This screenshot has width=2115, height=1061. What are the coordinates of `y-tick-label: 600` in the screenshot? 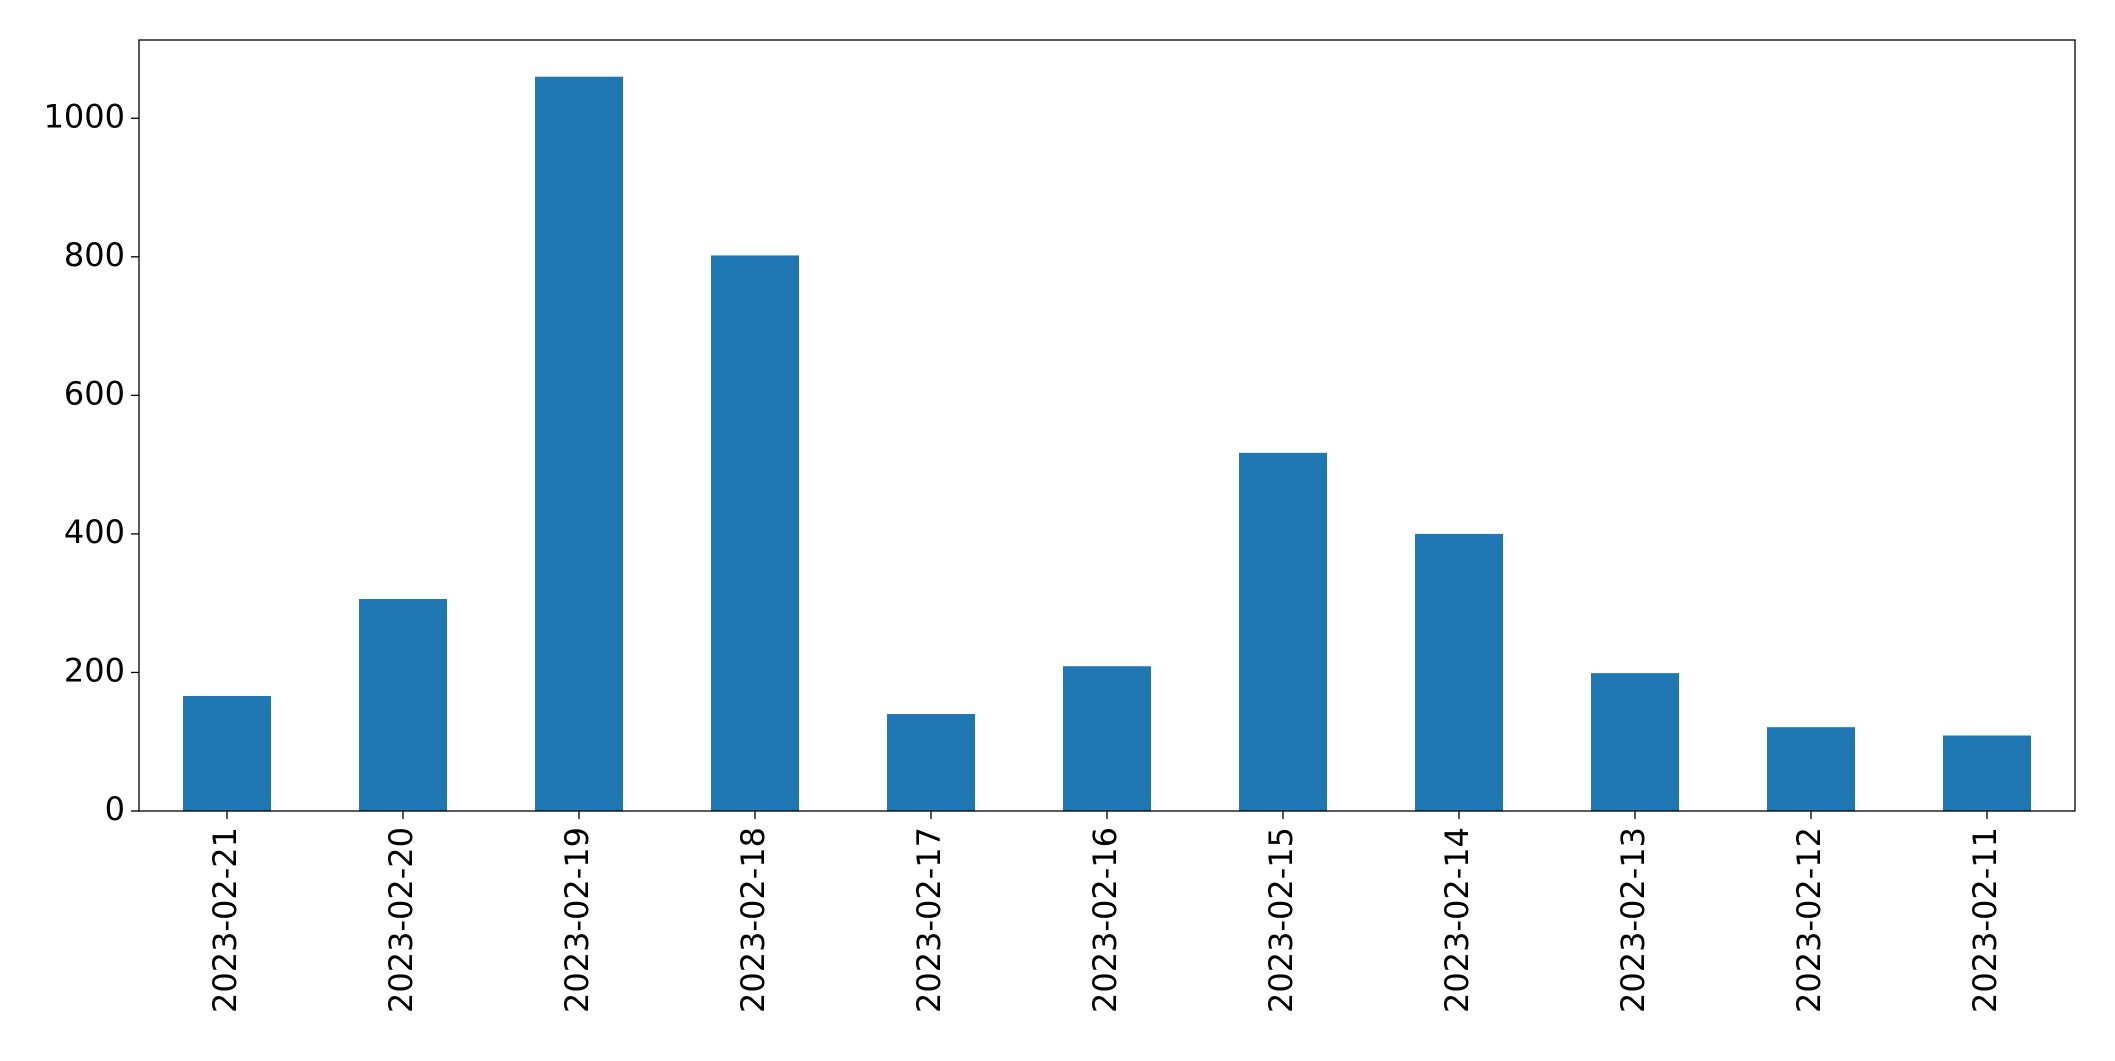 It's located at (94, 393).